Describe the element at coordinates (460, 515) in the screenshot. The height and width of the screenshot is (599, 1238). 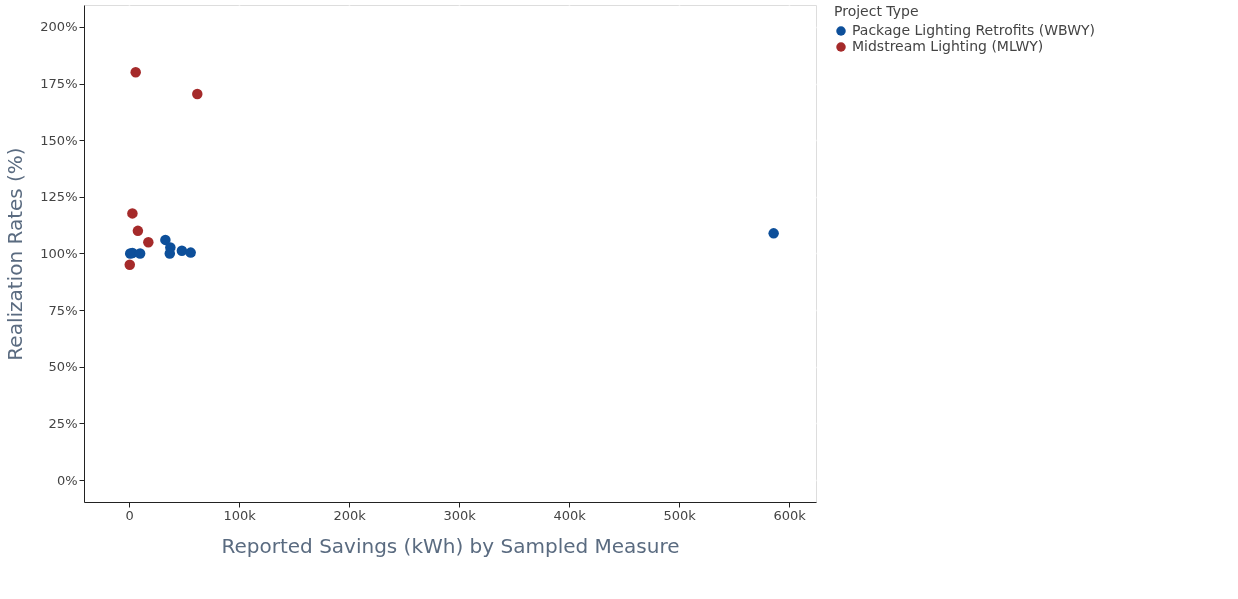
I see `x-tick-label: 300k` at that location.